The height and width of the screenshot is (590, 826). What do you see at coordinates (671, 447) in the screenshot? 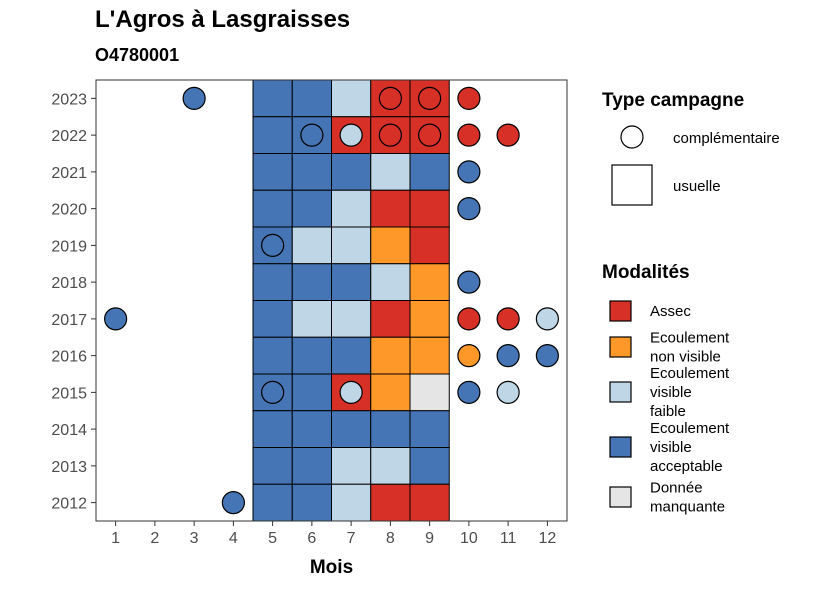
I see `legend-modalite-label-3-1: visible` at bounding box center [671, 447].